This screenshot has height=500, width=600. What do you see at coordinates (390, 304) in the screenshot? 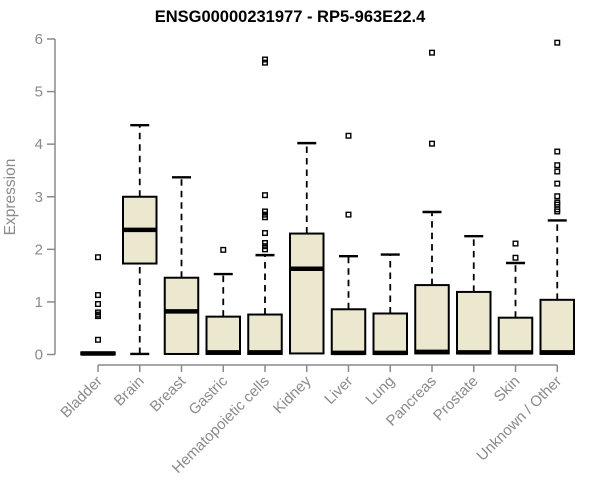
I see `boxplot-lung` at bounding box center [390, 304].